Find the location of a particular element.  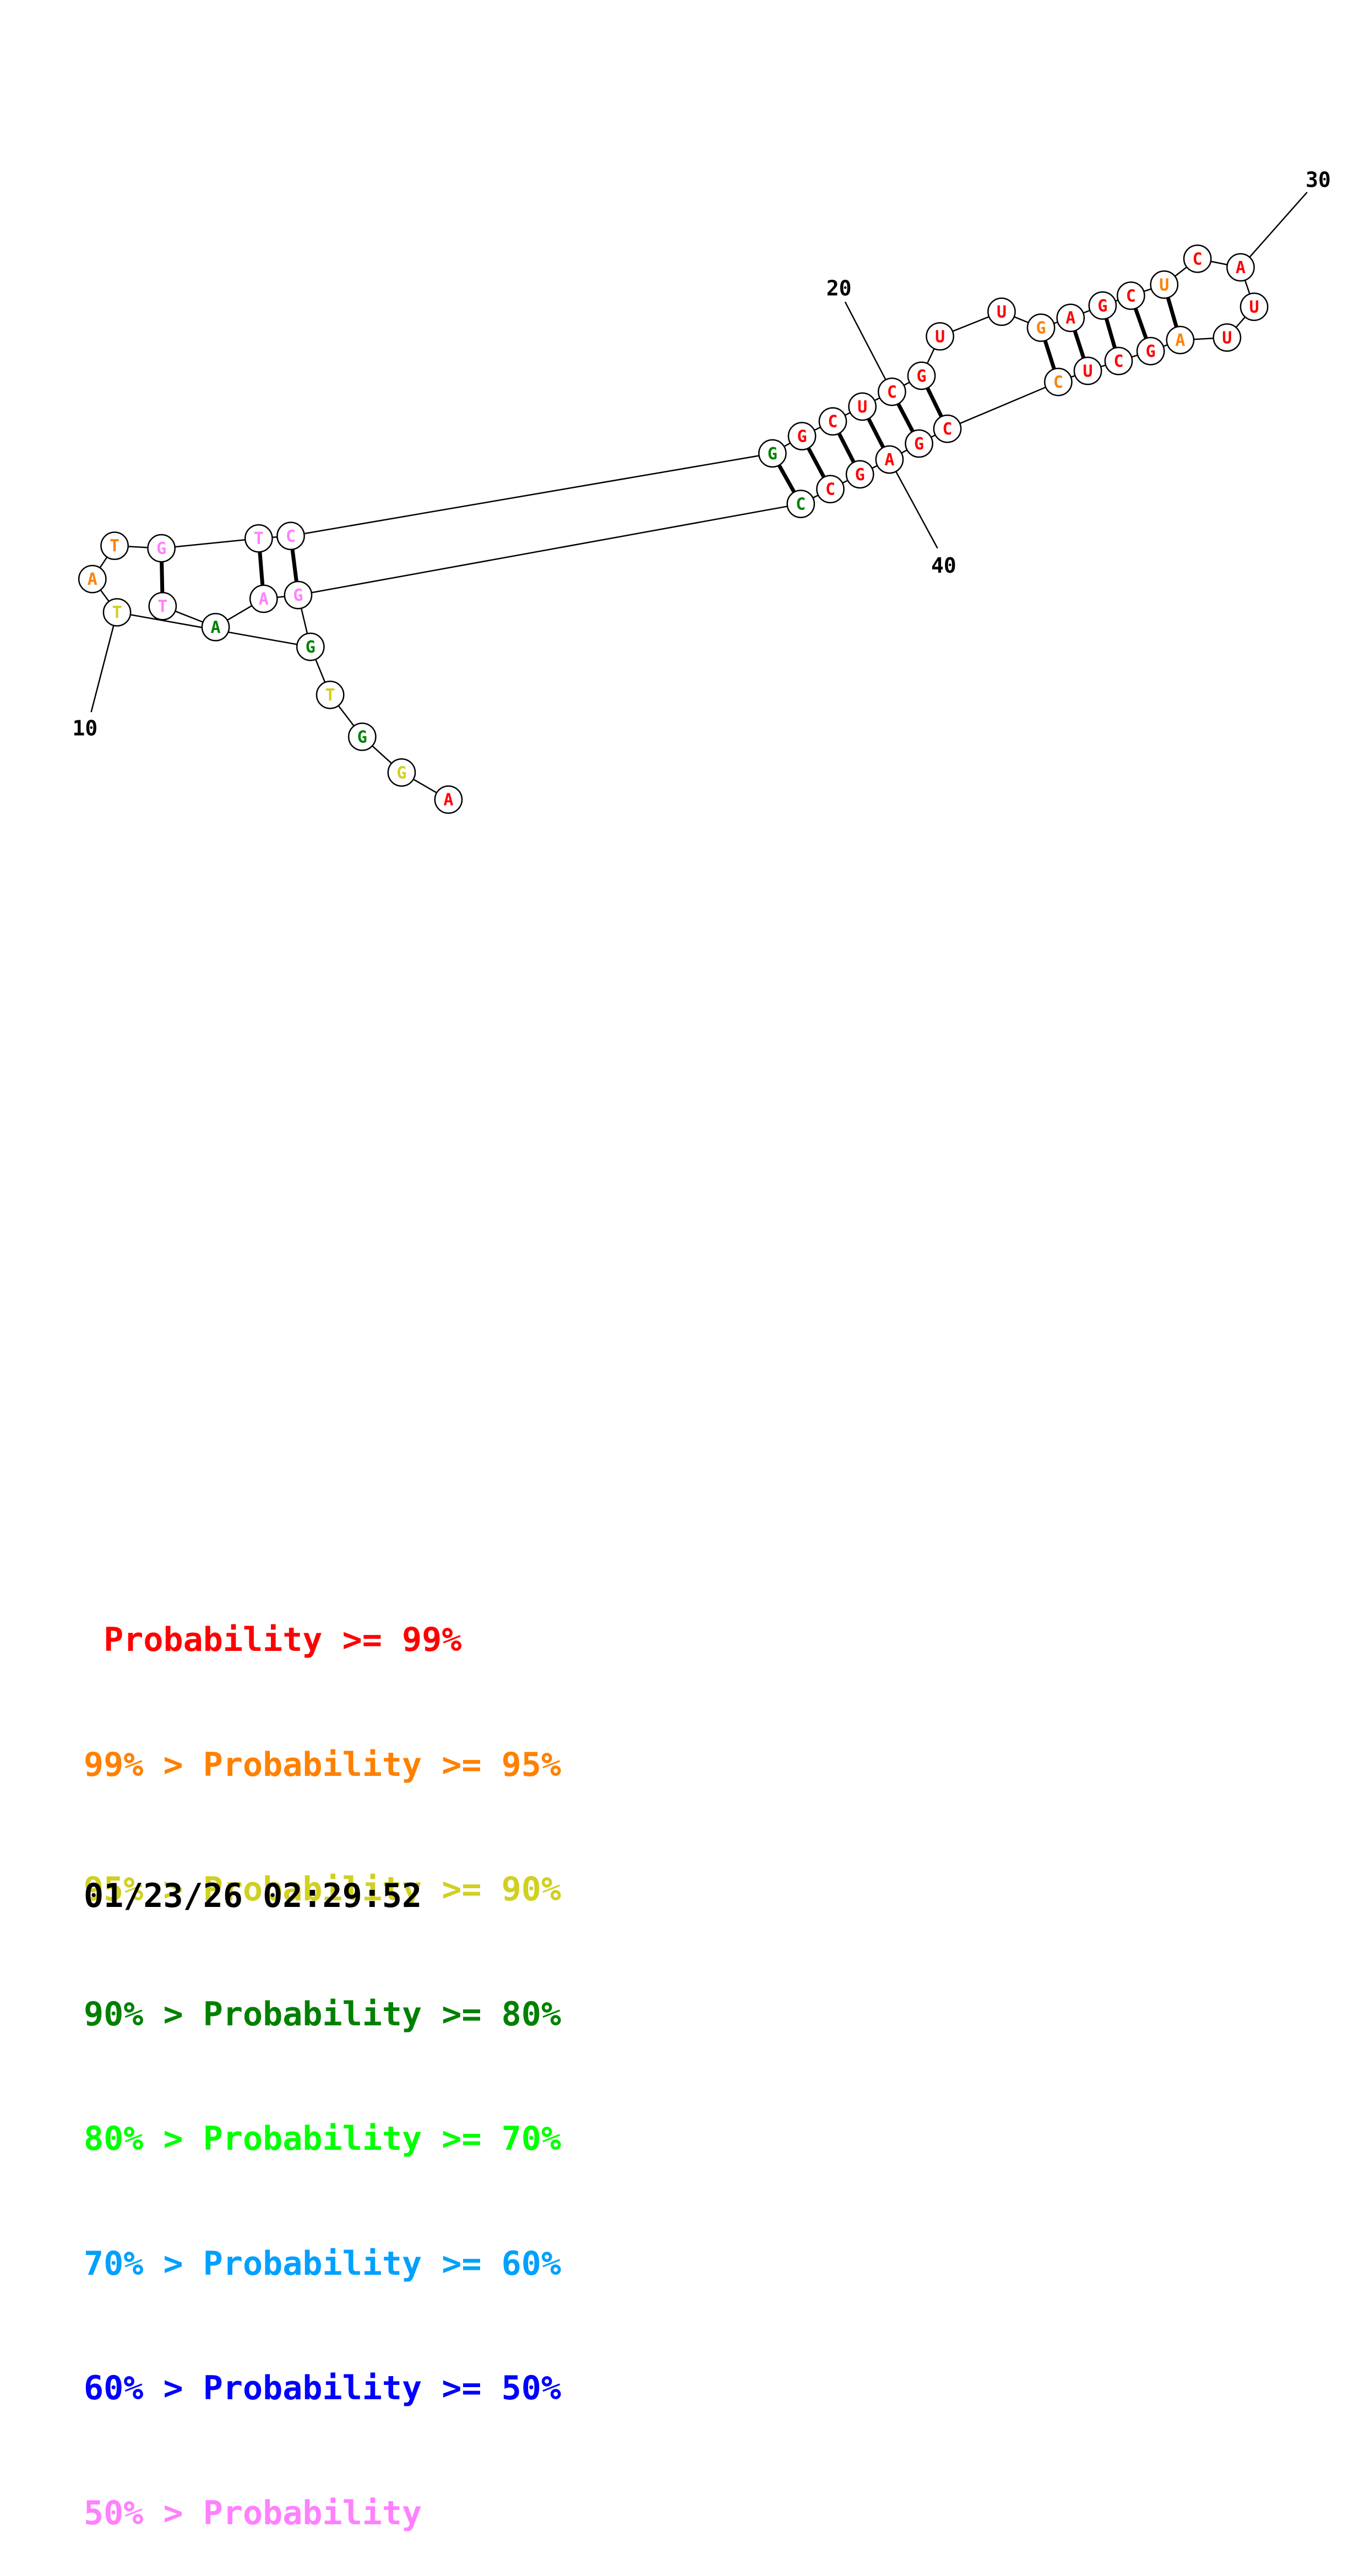

position-number: 20 is located at coordinates (839, 288).